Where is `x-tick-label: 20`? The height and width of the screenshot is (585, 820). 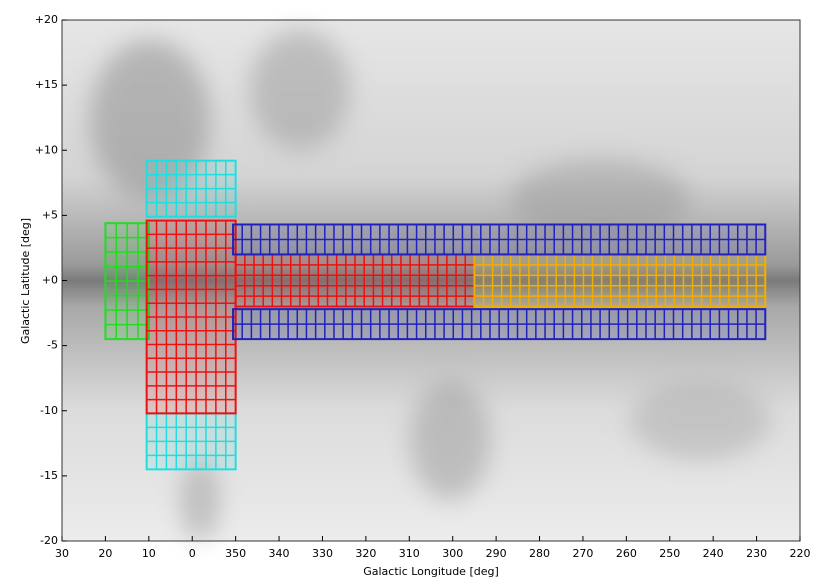 x-tick-label: 20 is located at coordinates (105, 553).